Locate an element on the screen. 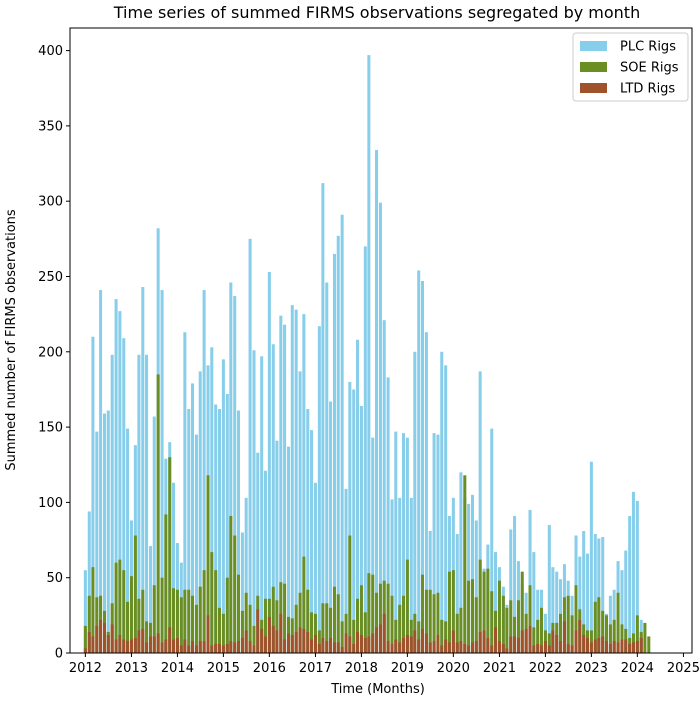 The height and width of the screenshot is (704, 700). y-tick-label: 350 is located at coordinates (50, 126).